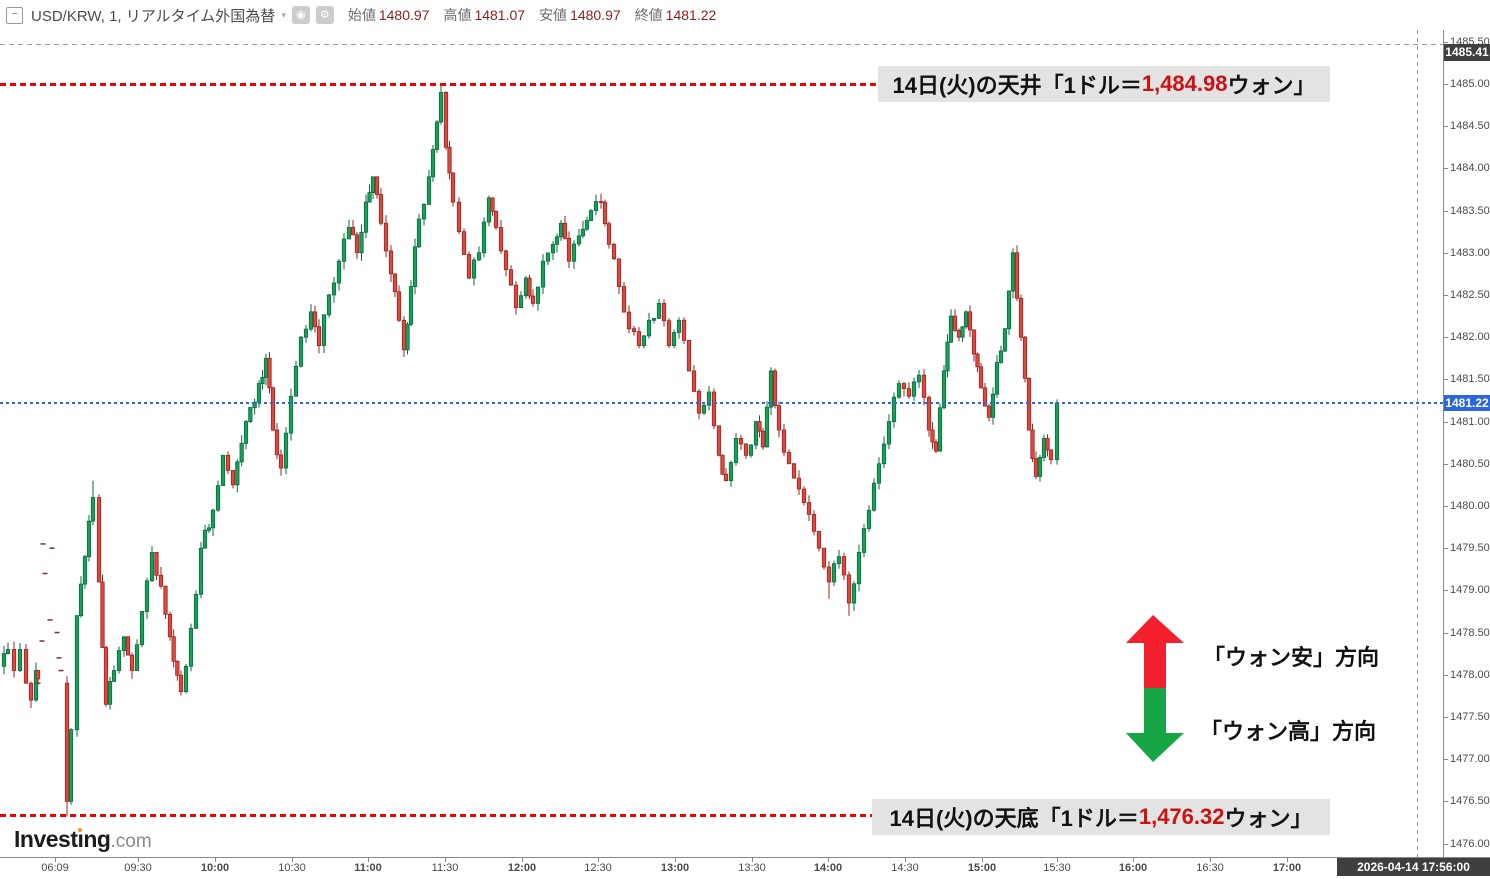 The width and height of the screenshot is (1490, 879). What do you see at coordinates (1014, 818) in the screenshot?
I see `annotation-text: 14日(火)の天底「1ドル＝` at bounding box center [1014, 818].